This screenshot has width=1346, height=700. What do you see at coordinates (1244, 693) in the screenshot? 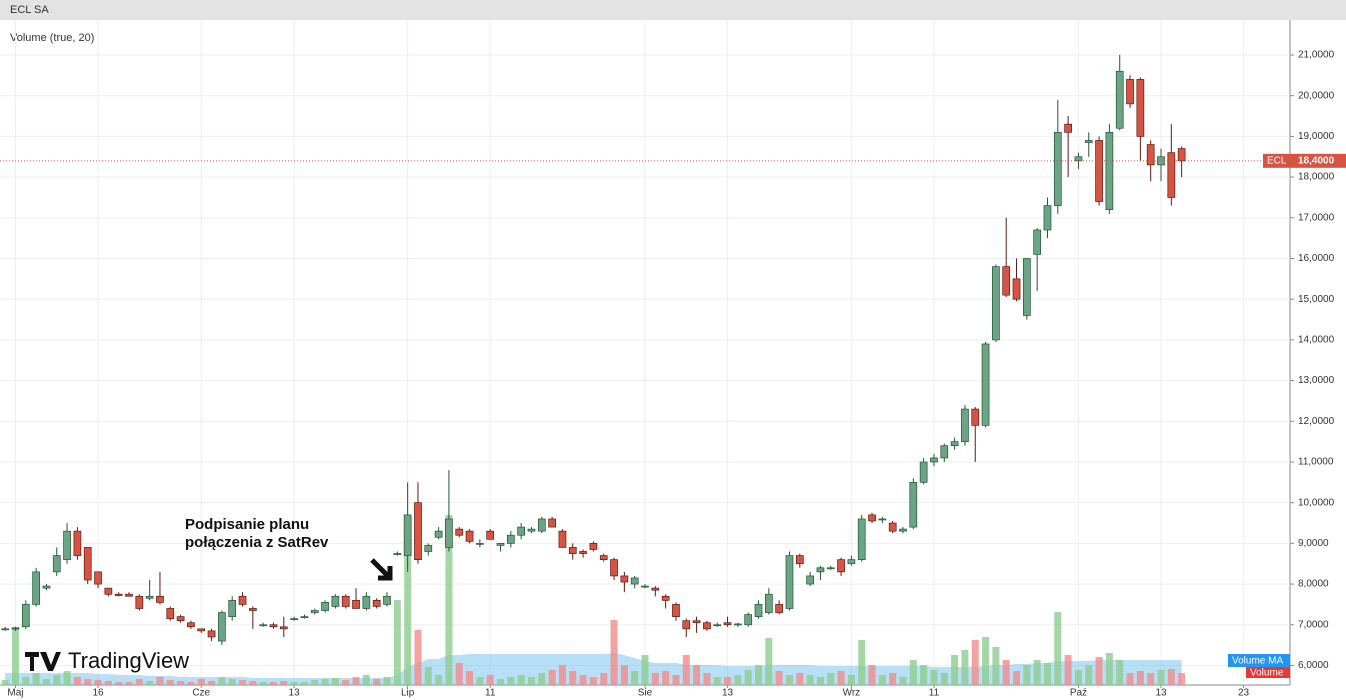
I see `x-tick-label: 23` at bounding box center [1244, 693].